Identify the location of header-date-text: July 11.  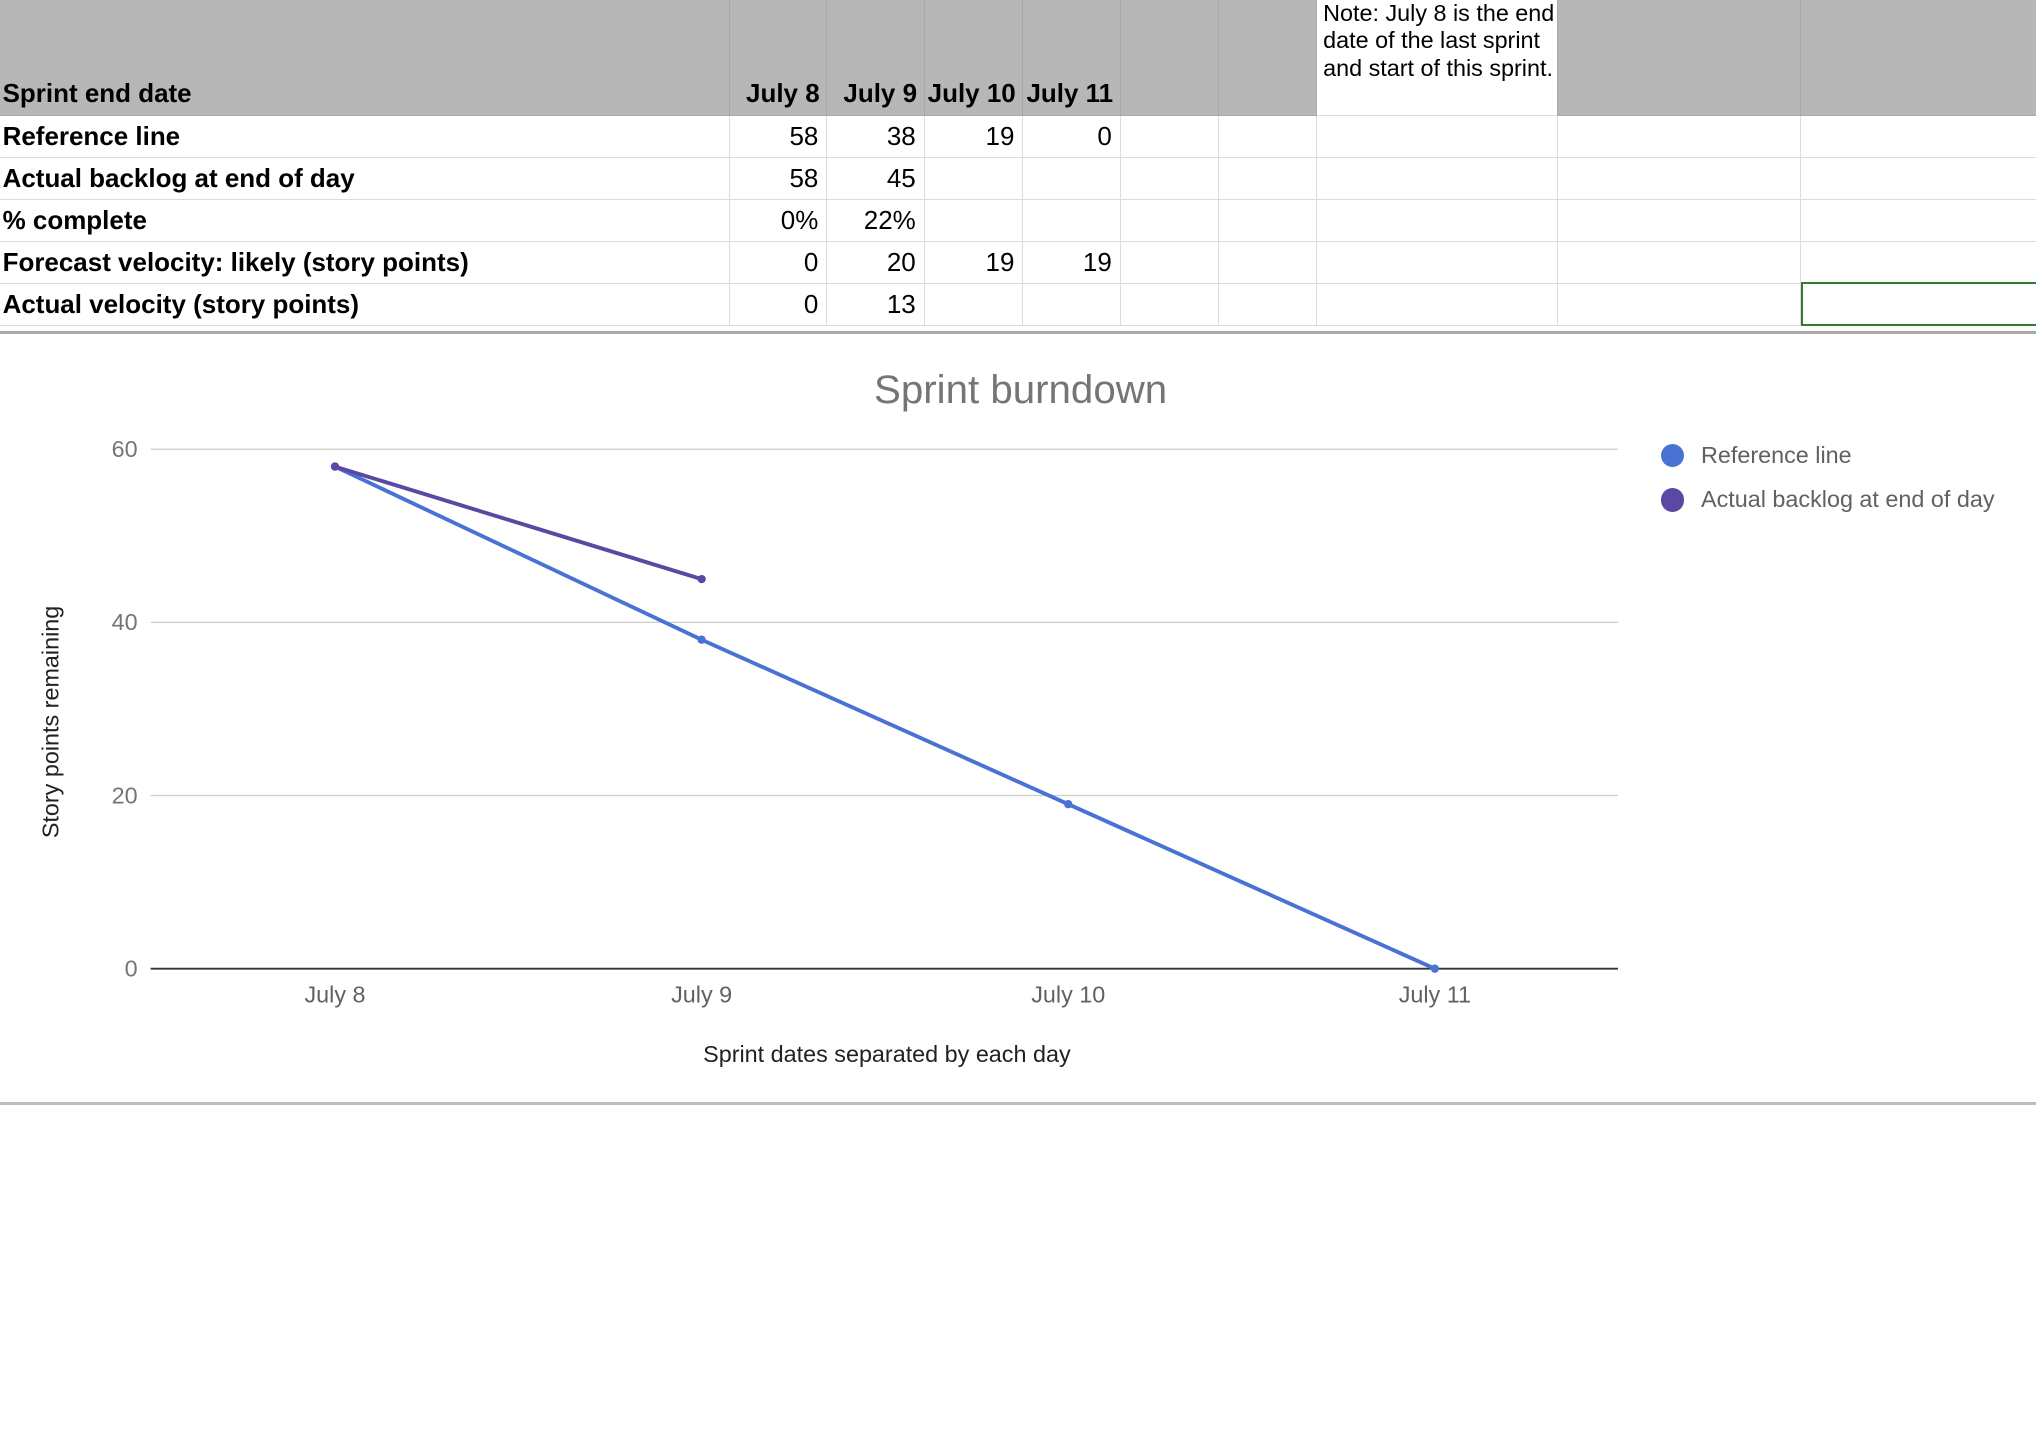
(1070, 93).